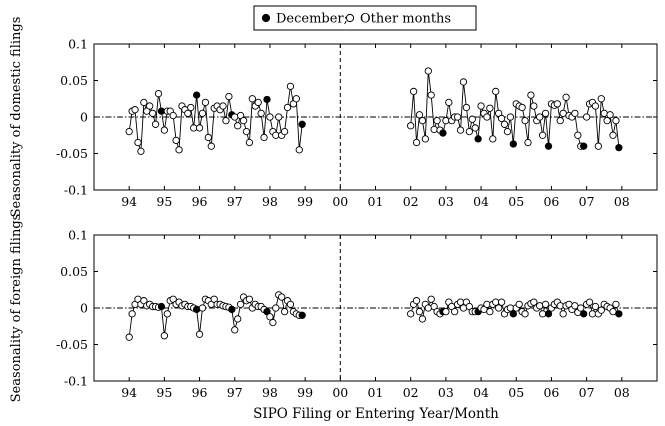 This screenshot has height=426, width=665. What do you see at coordinates (74, 80) in the screenshot?
I see `y-tick-label: 0.05` at bounding box center [74, 80].